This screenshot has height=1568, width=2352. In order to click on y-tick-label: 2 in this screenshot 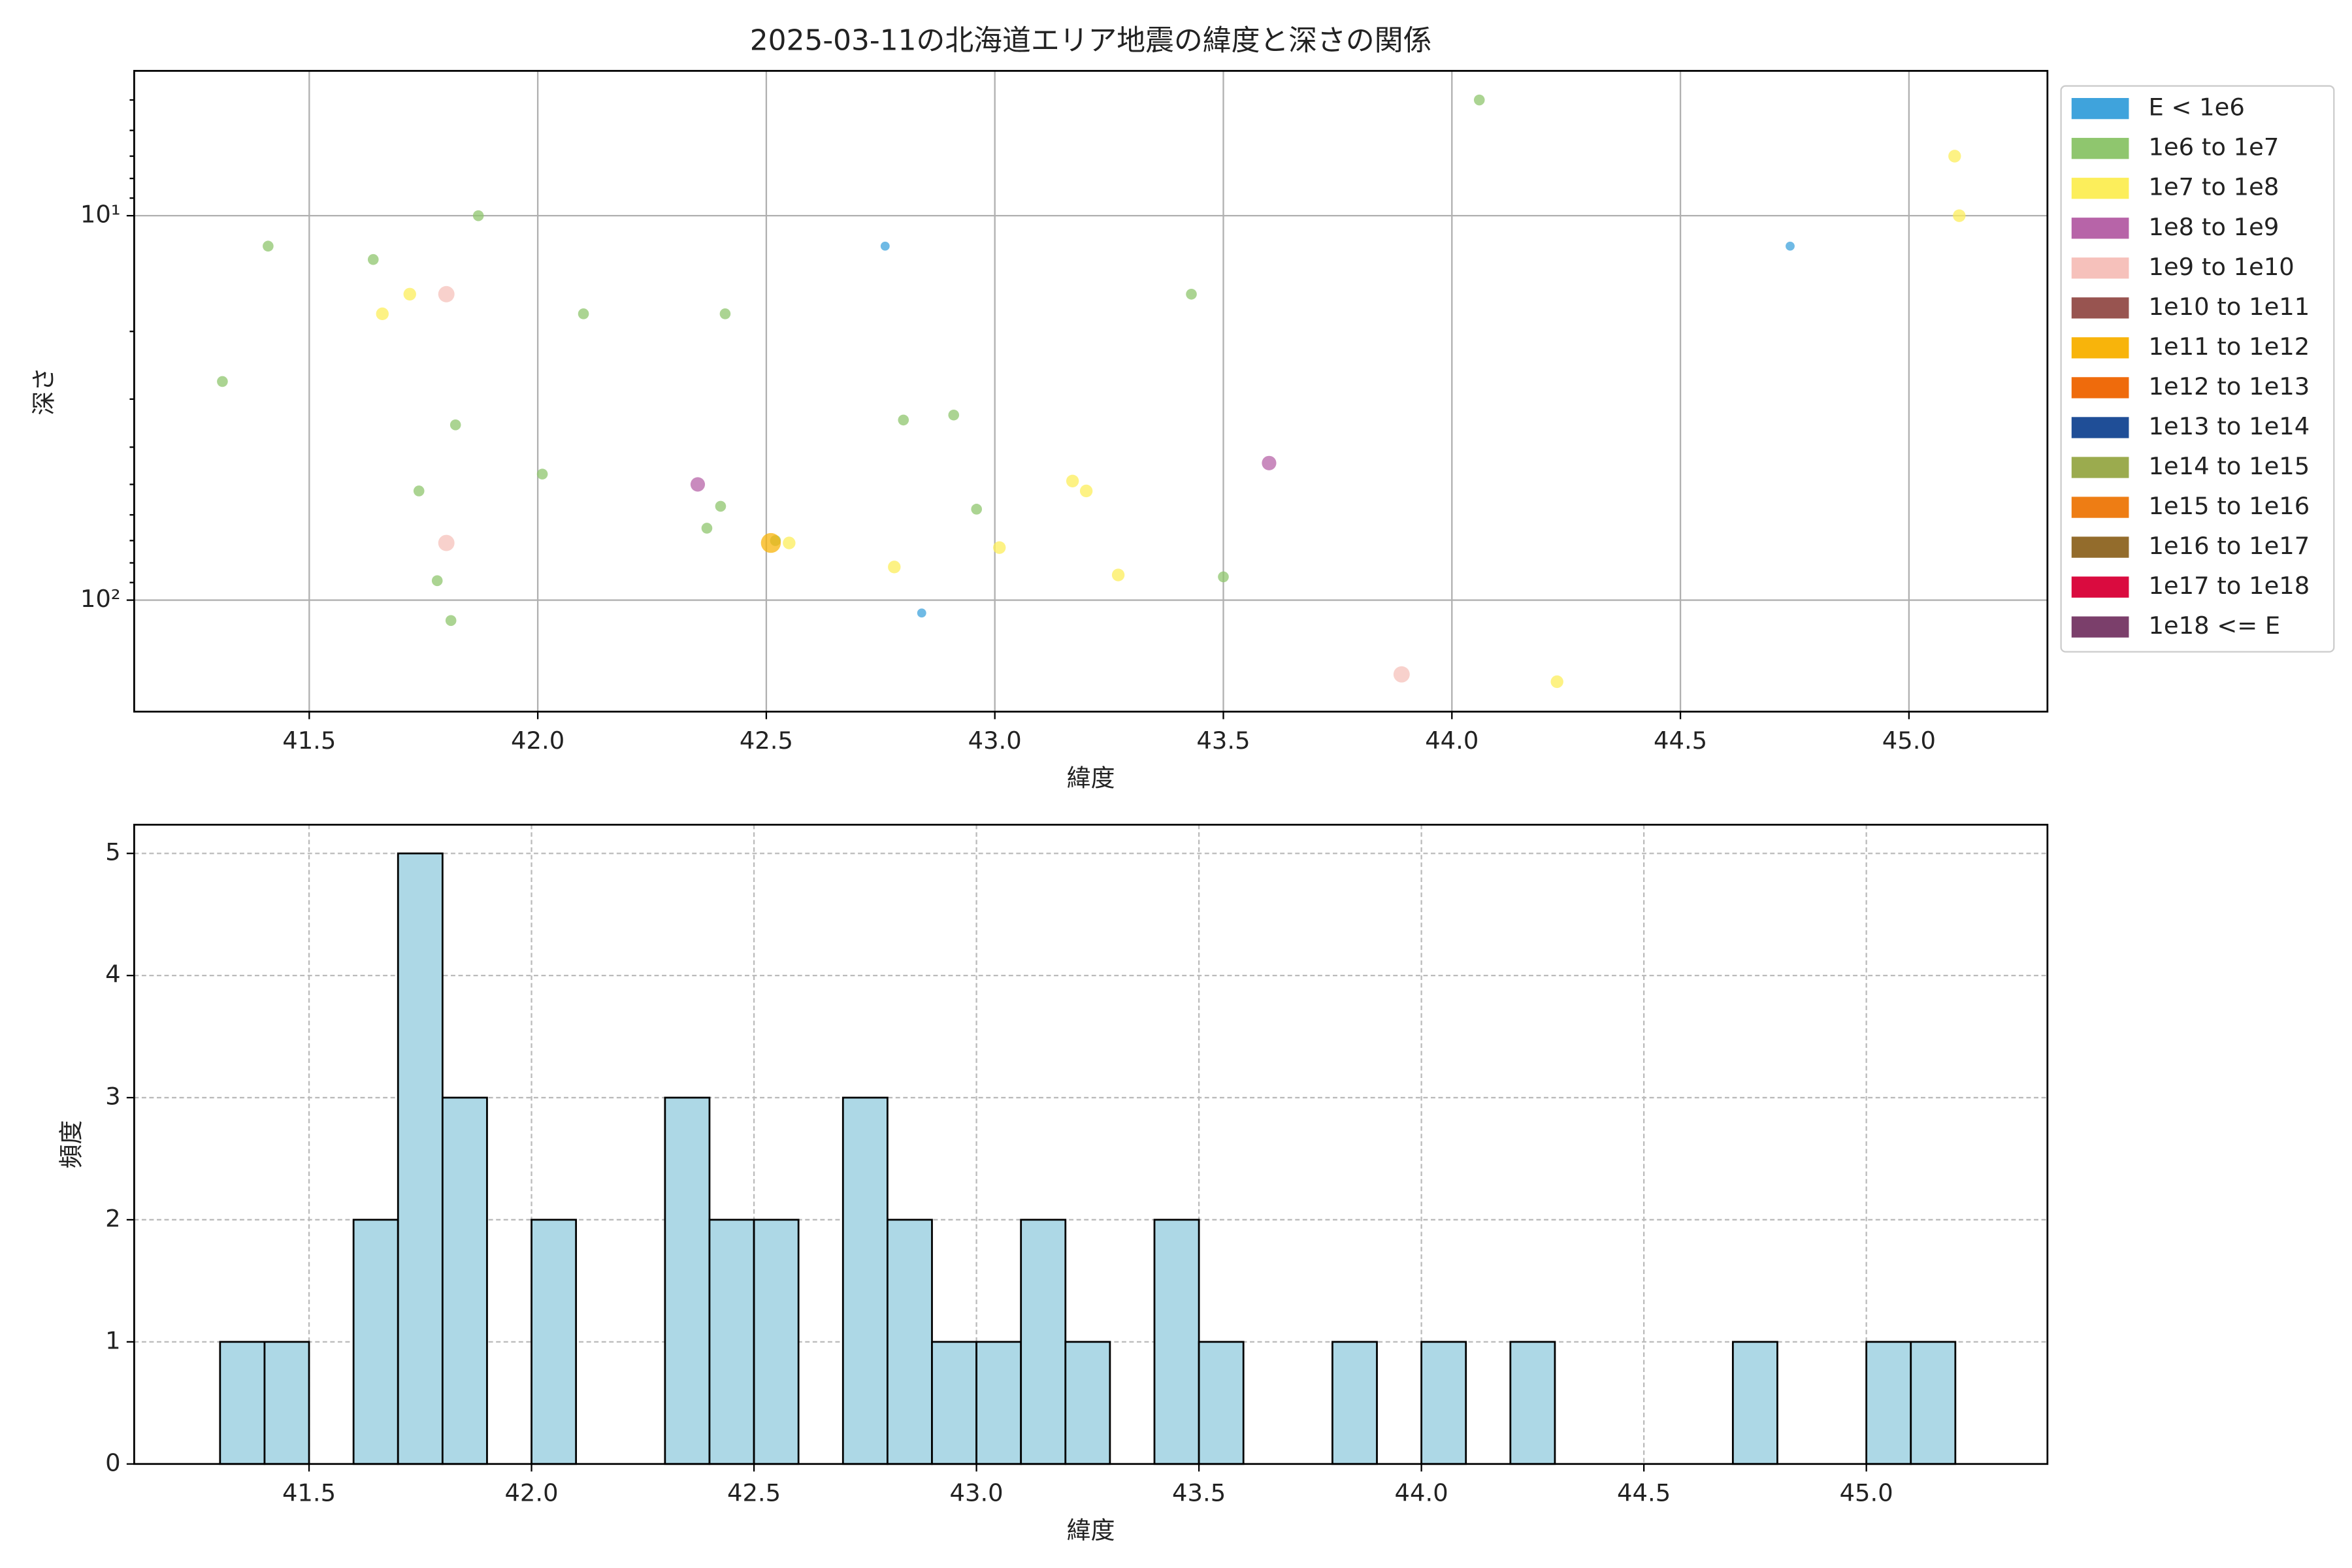, I will do `click(112, 1218)`.